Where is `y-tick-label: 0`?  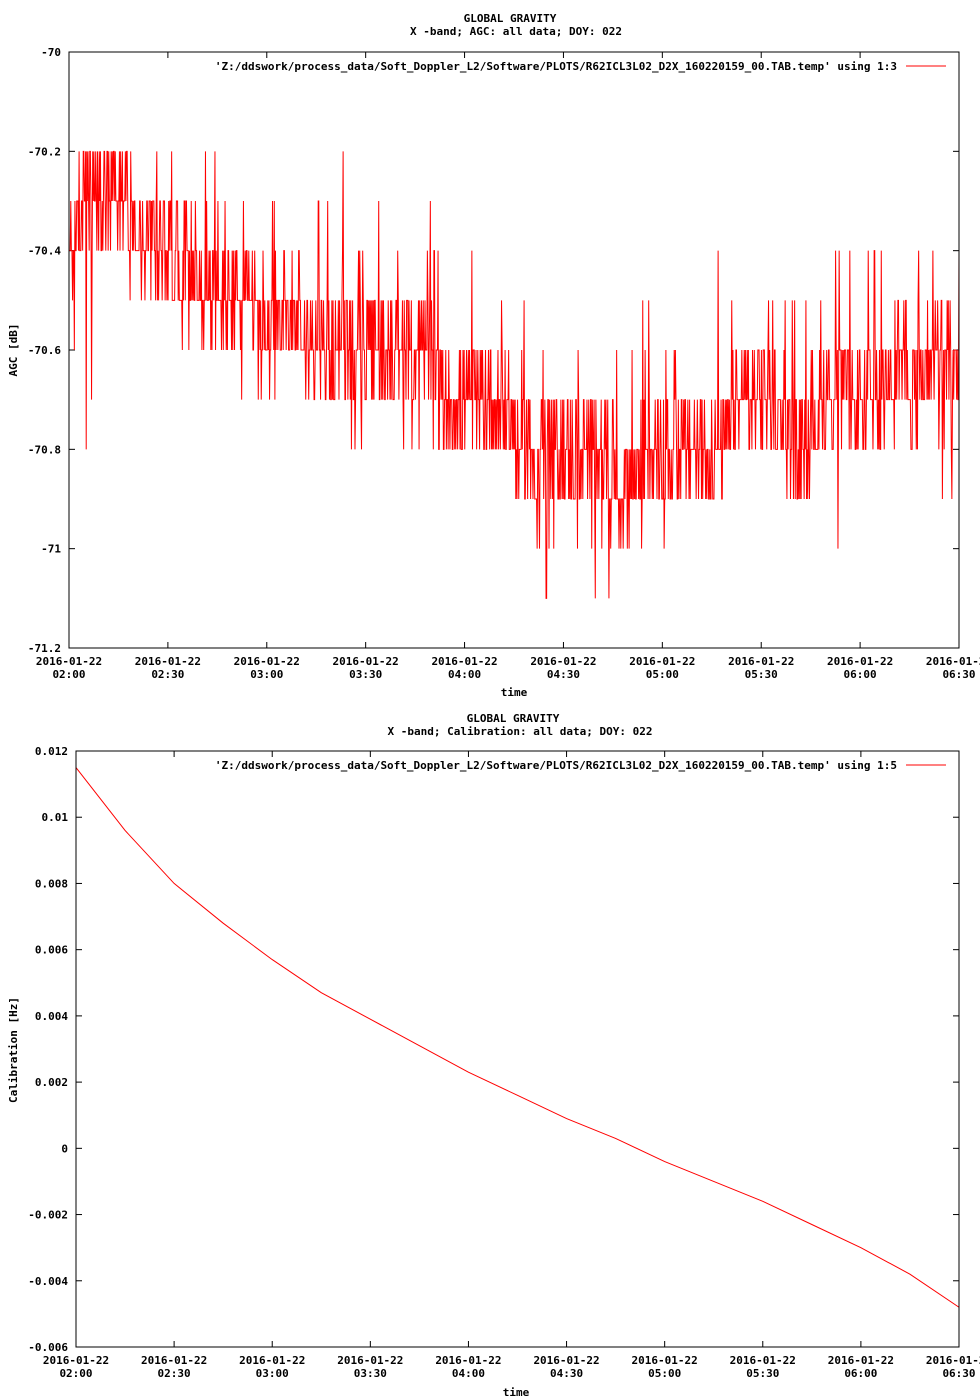
y-tick-label: 0 is located at coordinates (64, 1148).